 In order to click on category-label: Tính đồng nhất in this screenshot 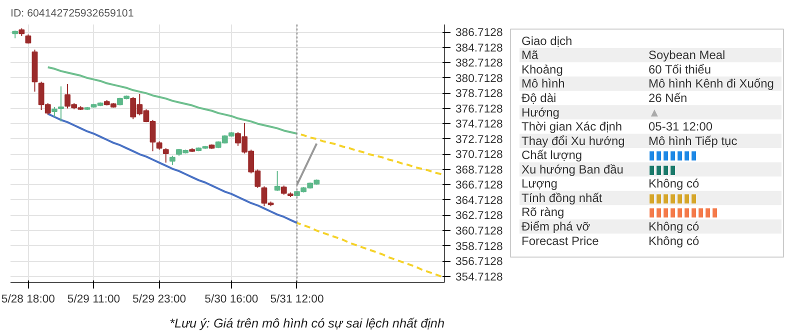, I will do `click(562, 197)`.